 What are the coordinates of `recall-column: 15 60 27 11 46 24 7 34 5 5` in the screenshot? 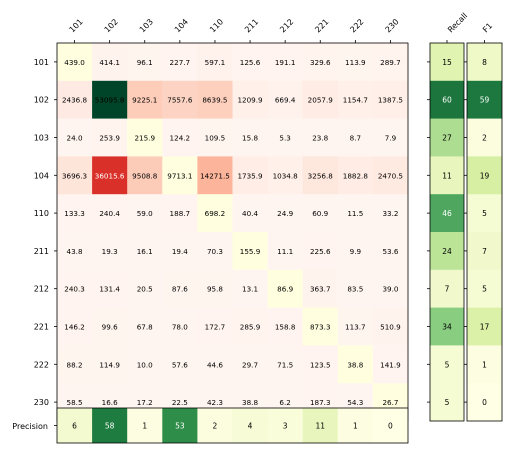 It's located at (446, 231).